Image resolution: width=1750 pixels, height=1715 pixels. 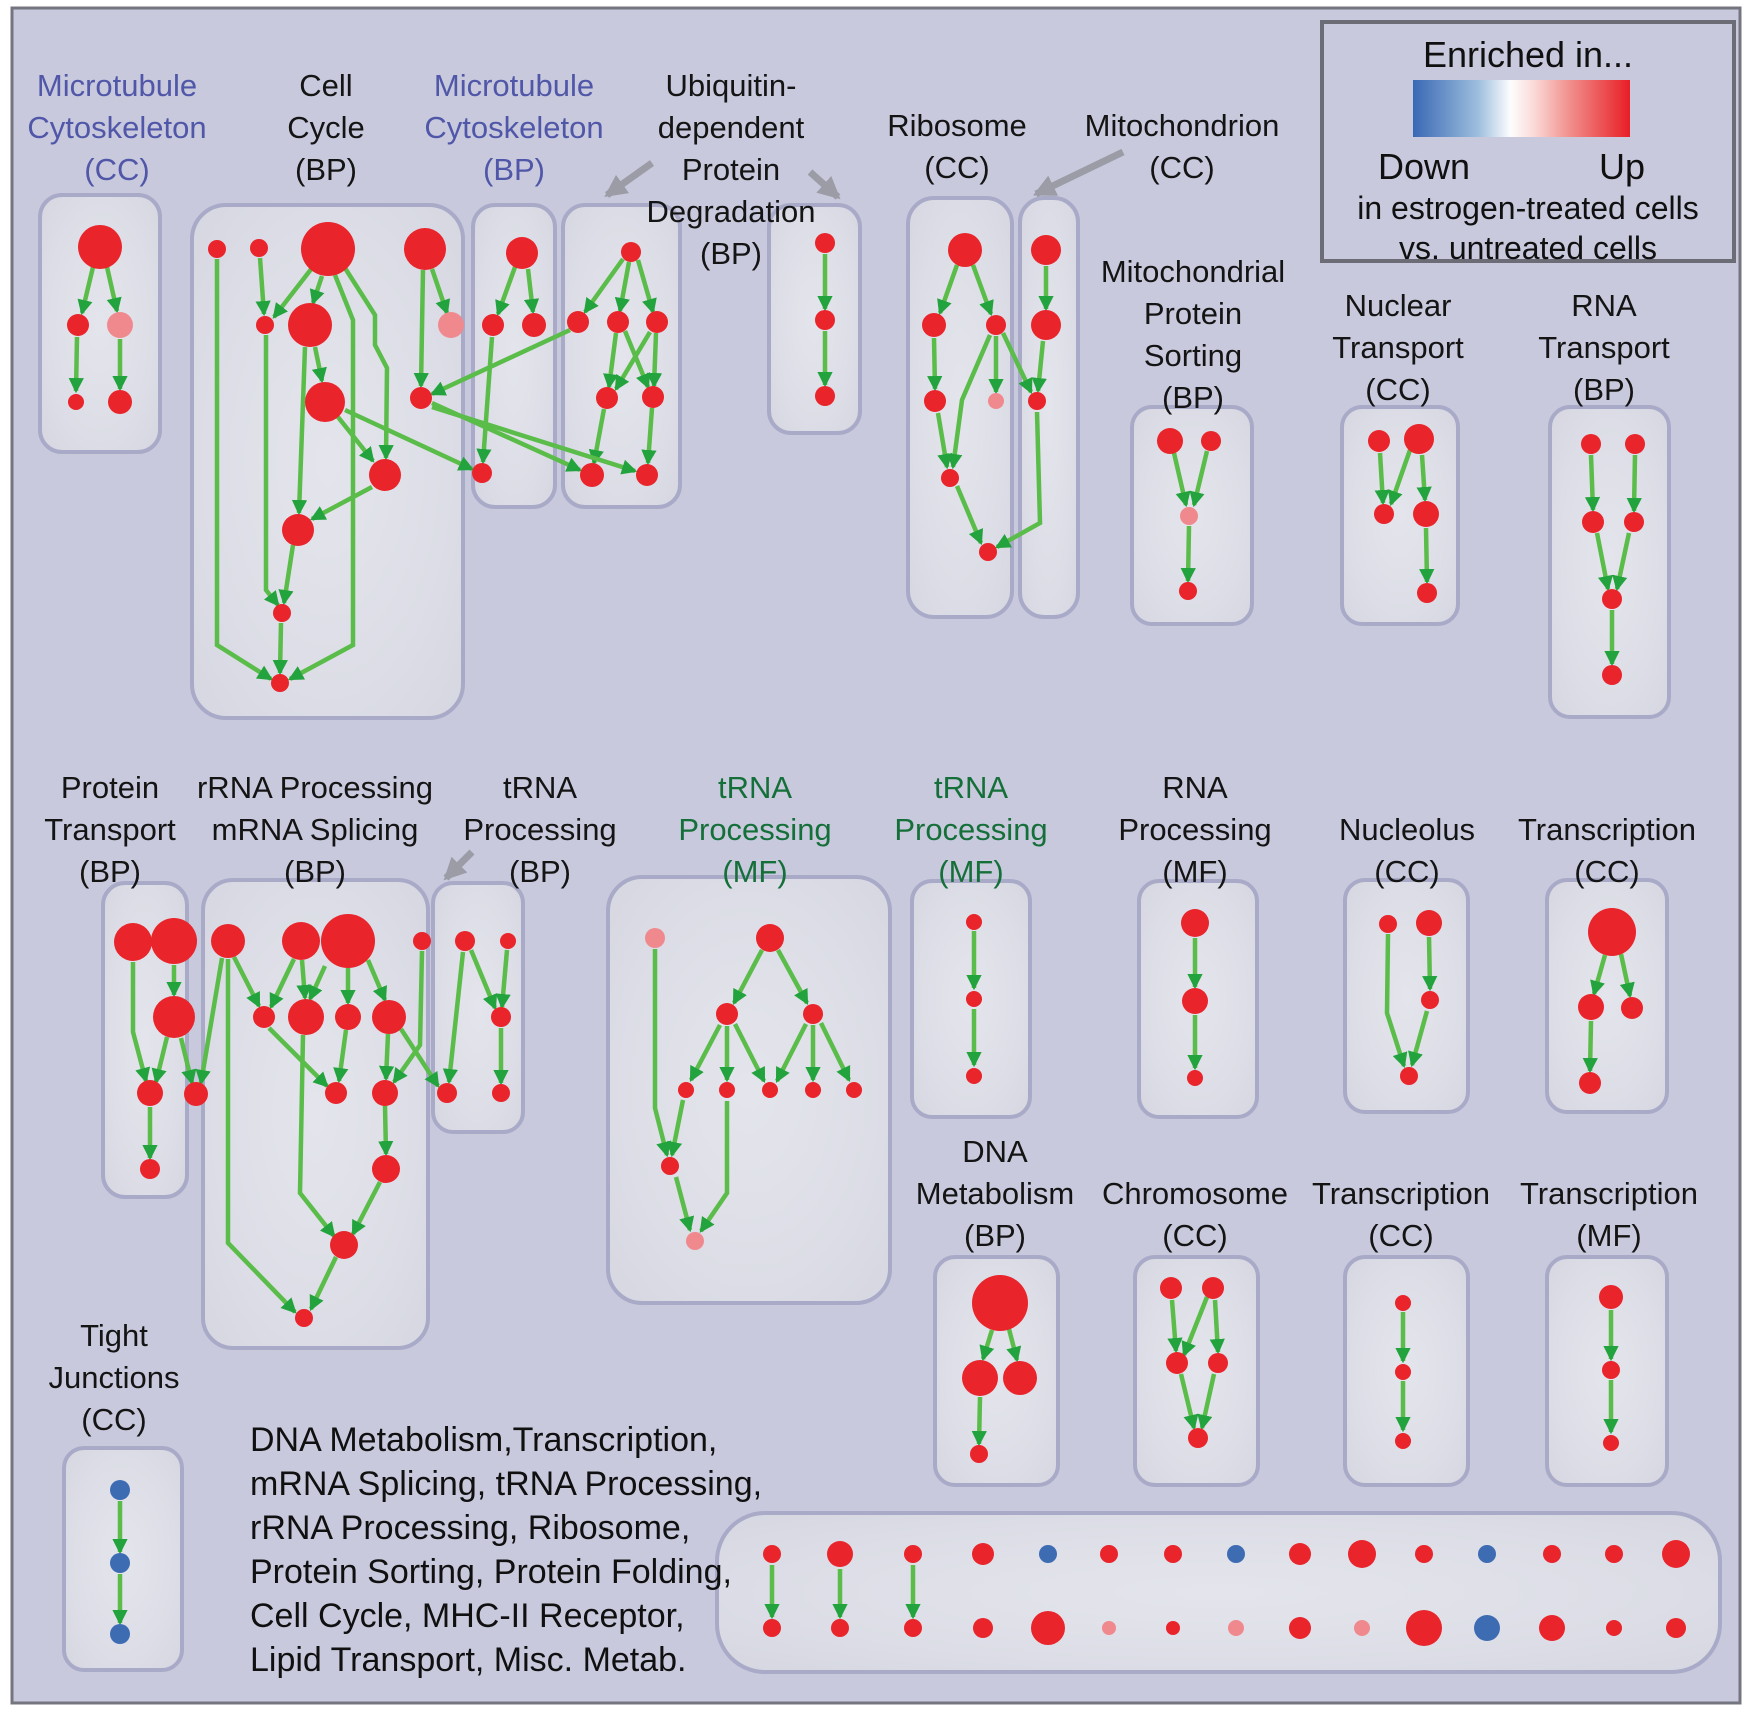 I want to click on misc-categories-line: DNA Metabolism,Transcription,, so click(x=484, y=1440).